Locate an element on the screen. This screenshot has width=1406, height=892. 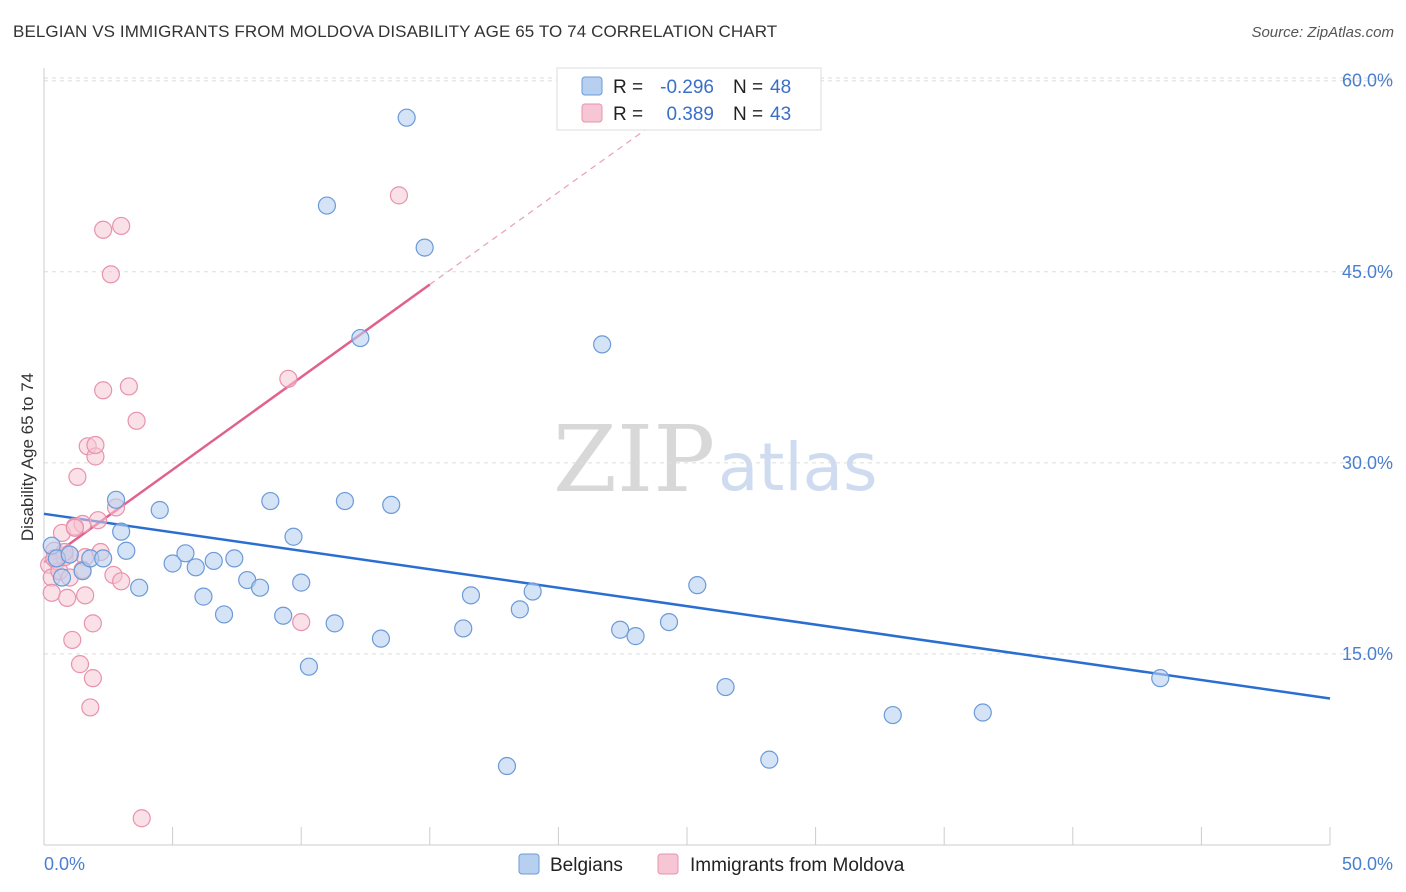
legend-swatch-moldova is located at coordinates (592, 113).